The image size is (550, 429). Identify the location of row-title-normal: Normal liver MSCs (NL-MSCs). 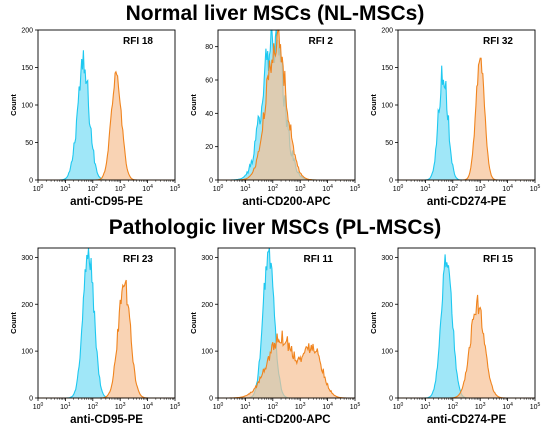
(275, 13).